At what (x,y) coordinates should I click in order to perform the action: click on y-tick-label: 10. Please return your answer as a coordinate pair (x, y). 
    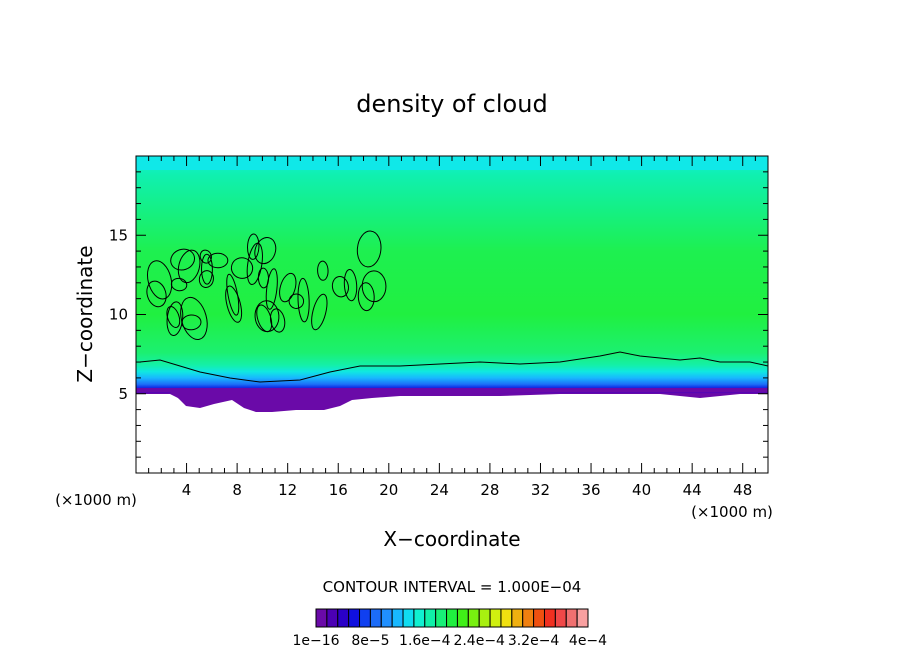
    Looking at the image, I should click on (118, 315).